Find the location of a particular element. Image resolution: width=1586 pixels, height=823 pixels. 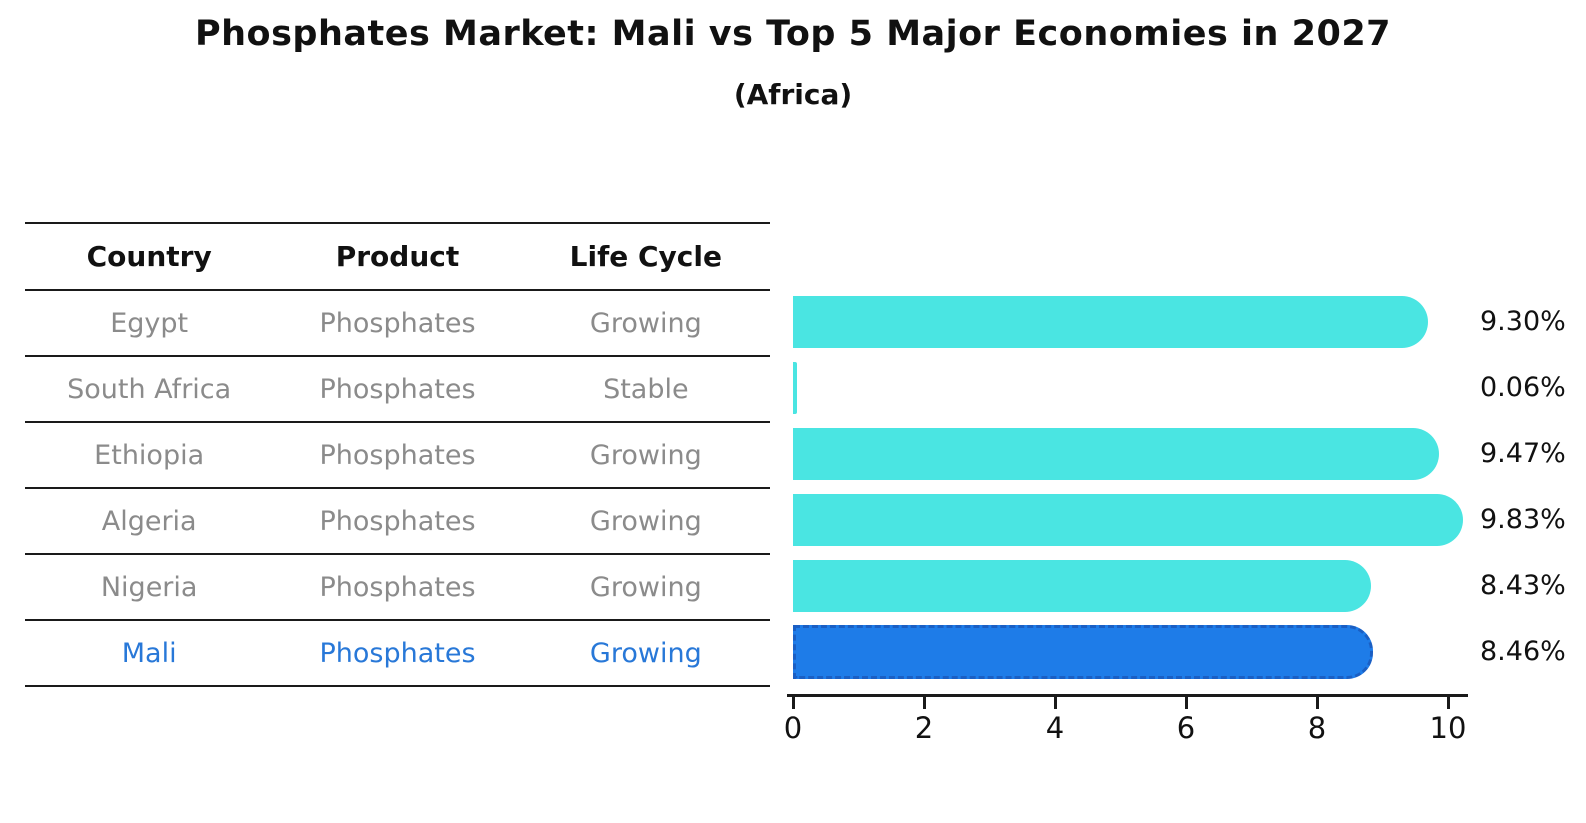

table-header-row: Country Product Life Cycle is located at coordinates (397, 257).